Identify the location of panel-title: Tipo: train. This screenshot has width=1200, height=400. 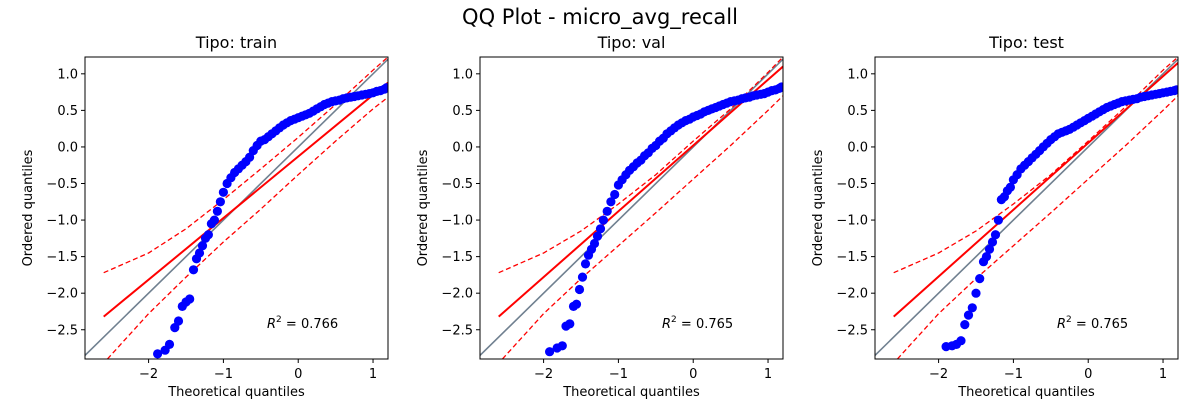
(236, 42).